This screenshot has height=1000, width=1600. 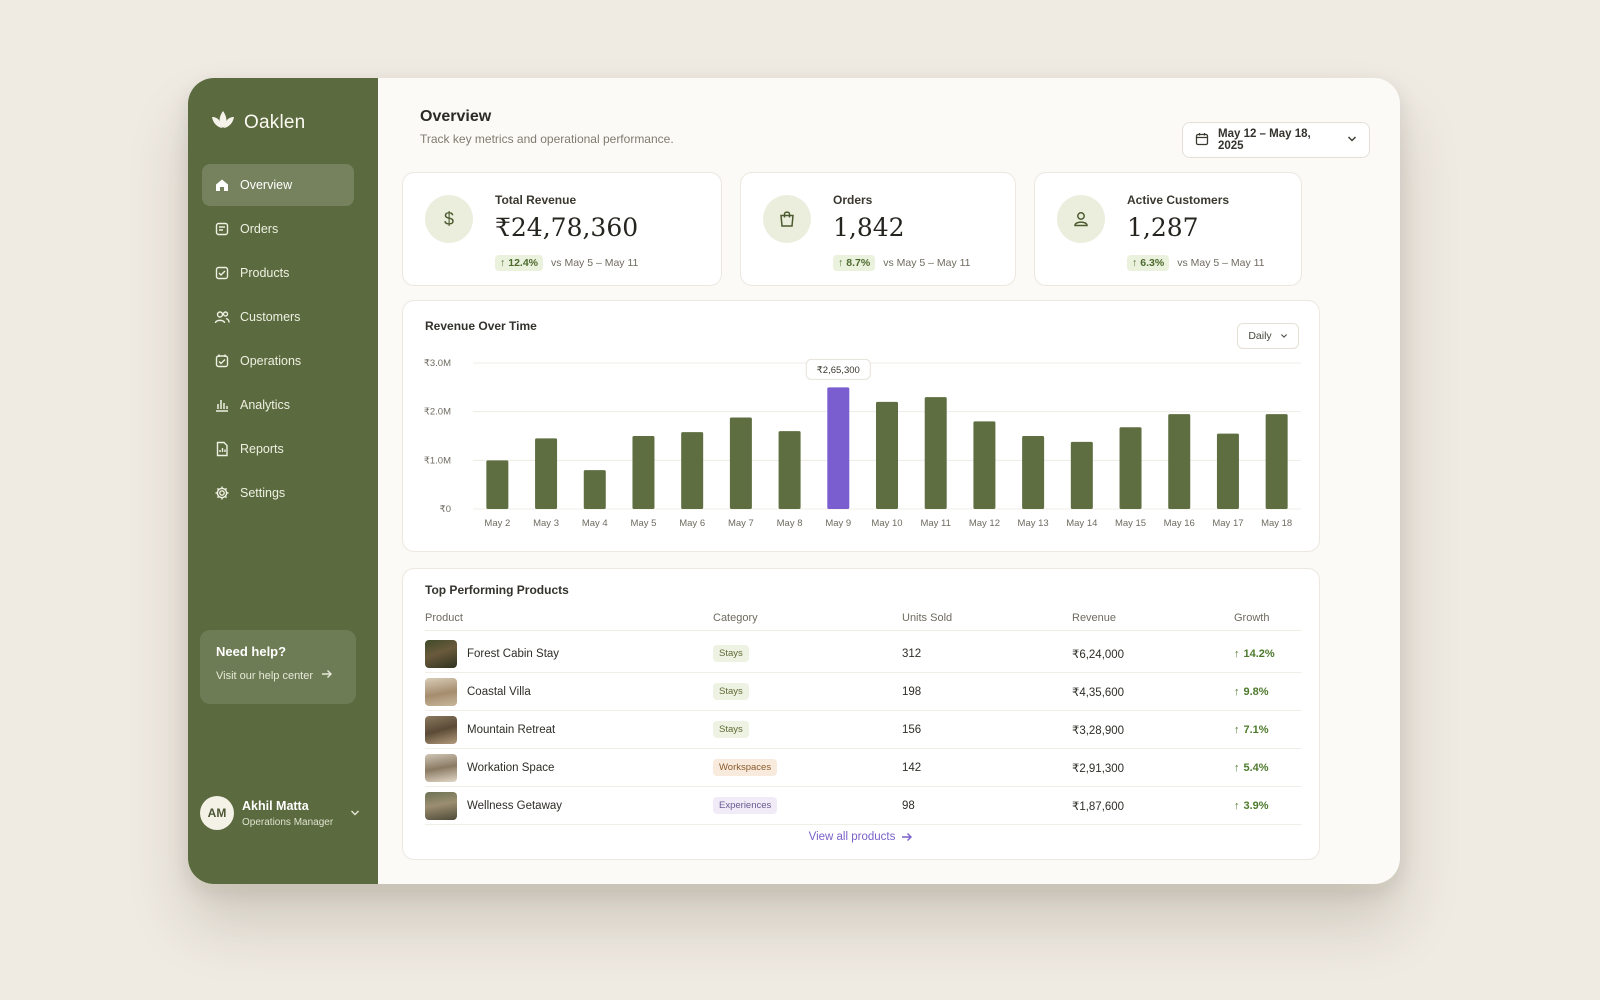 I want to click on stat-label: Active Customers, so click(x=1178, y=200).